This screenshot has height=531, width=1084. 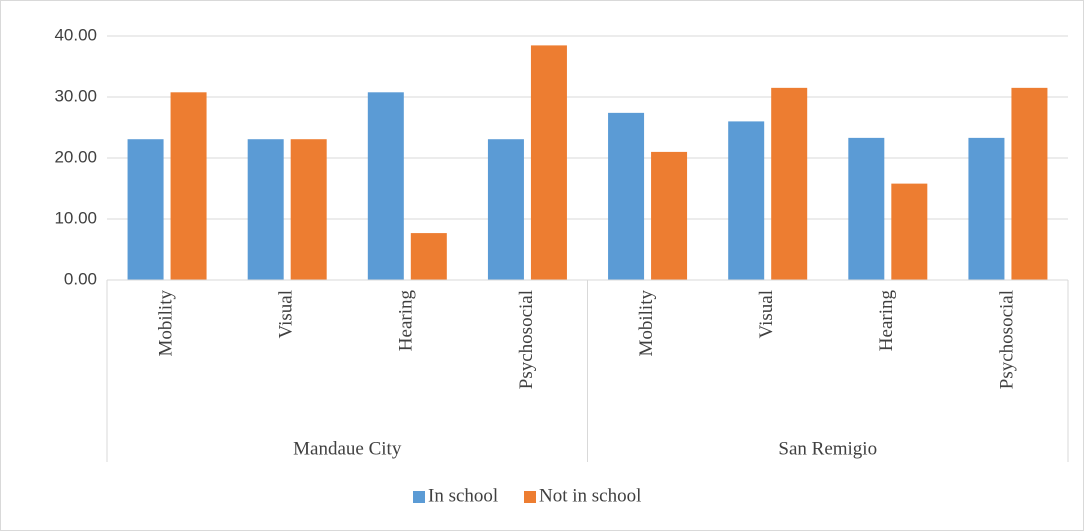 I want to click on y-tick-label: 10.00, so click(x=75, y=217).